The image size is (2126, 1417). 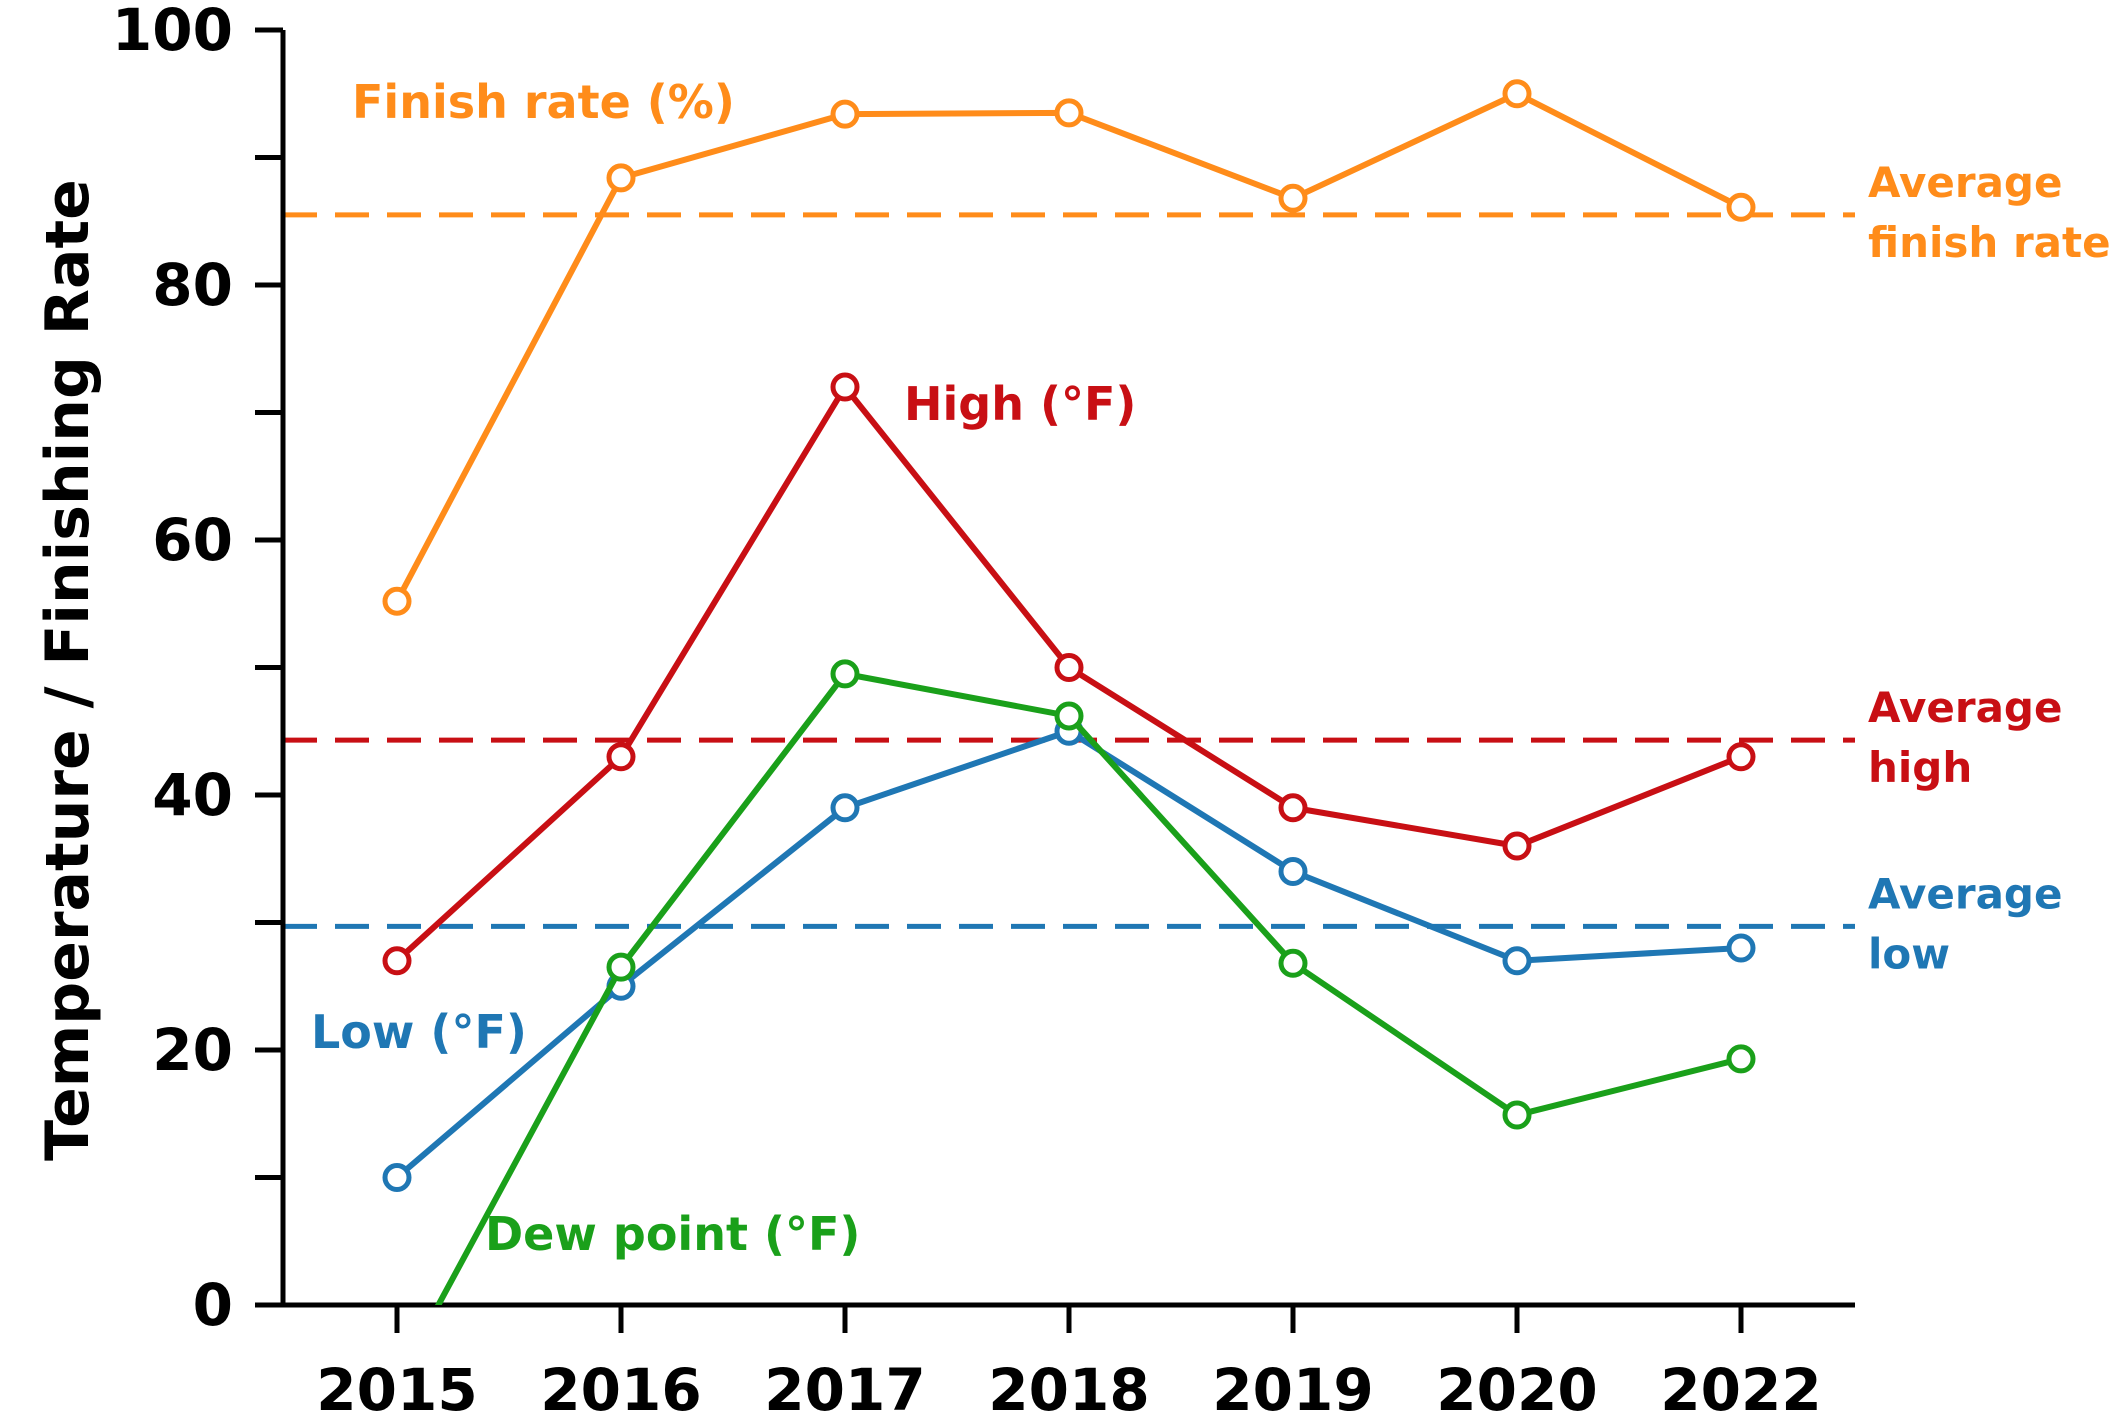 I want to click on y-tick-label-80: 80, so click(x=192, y=285).